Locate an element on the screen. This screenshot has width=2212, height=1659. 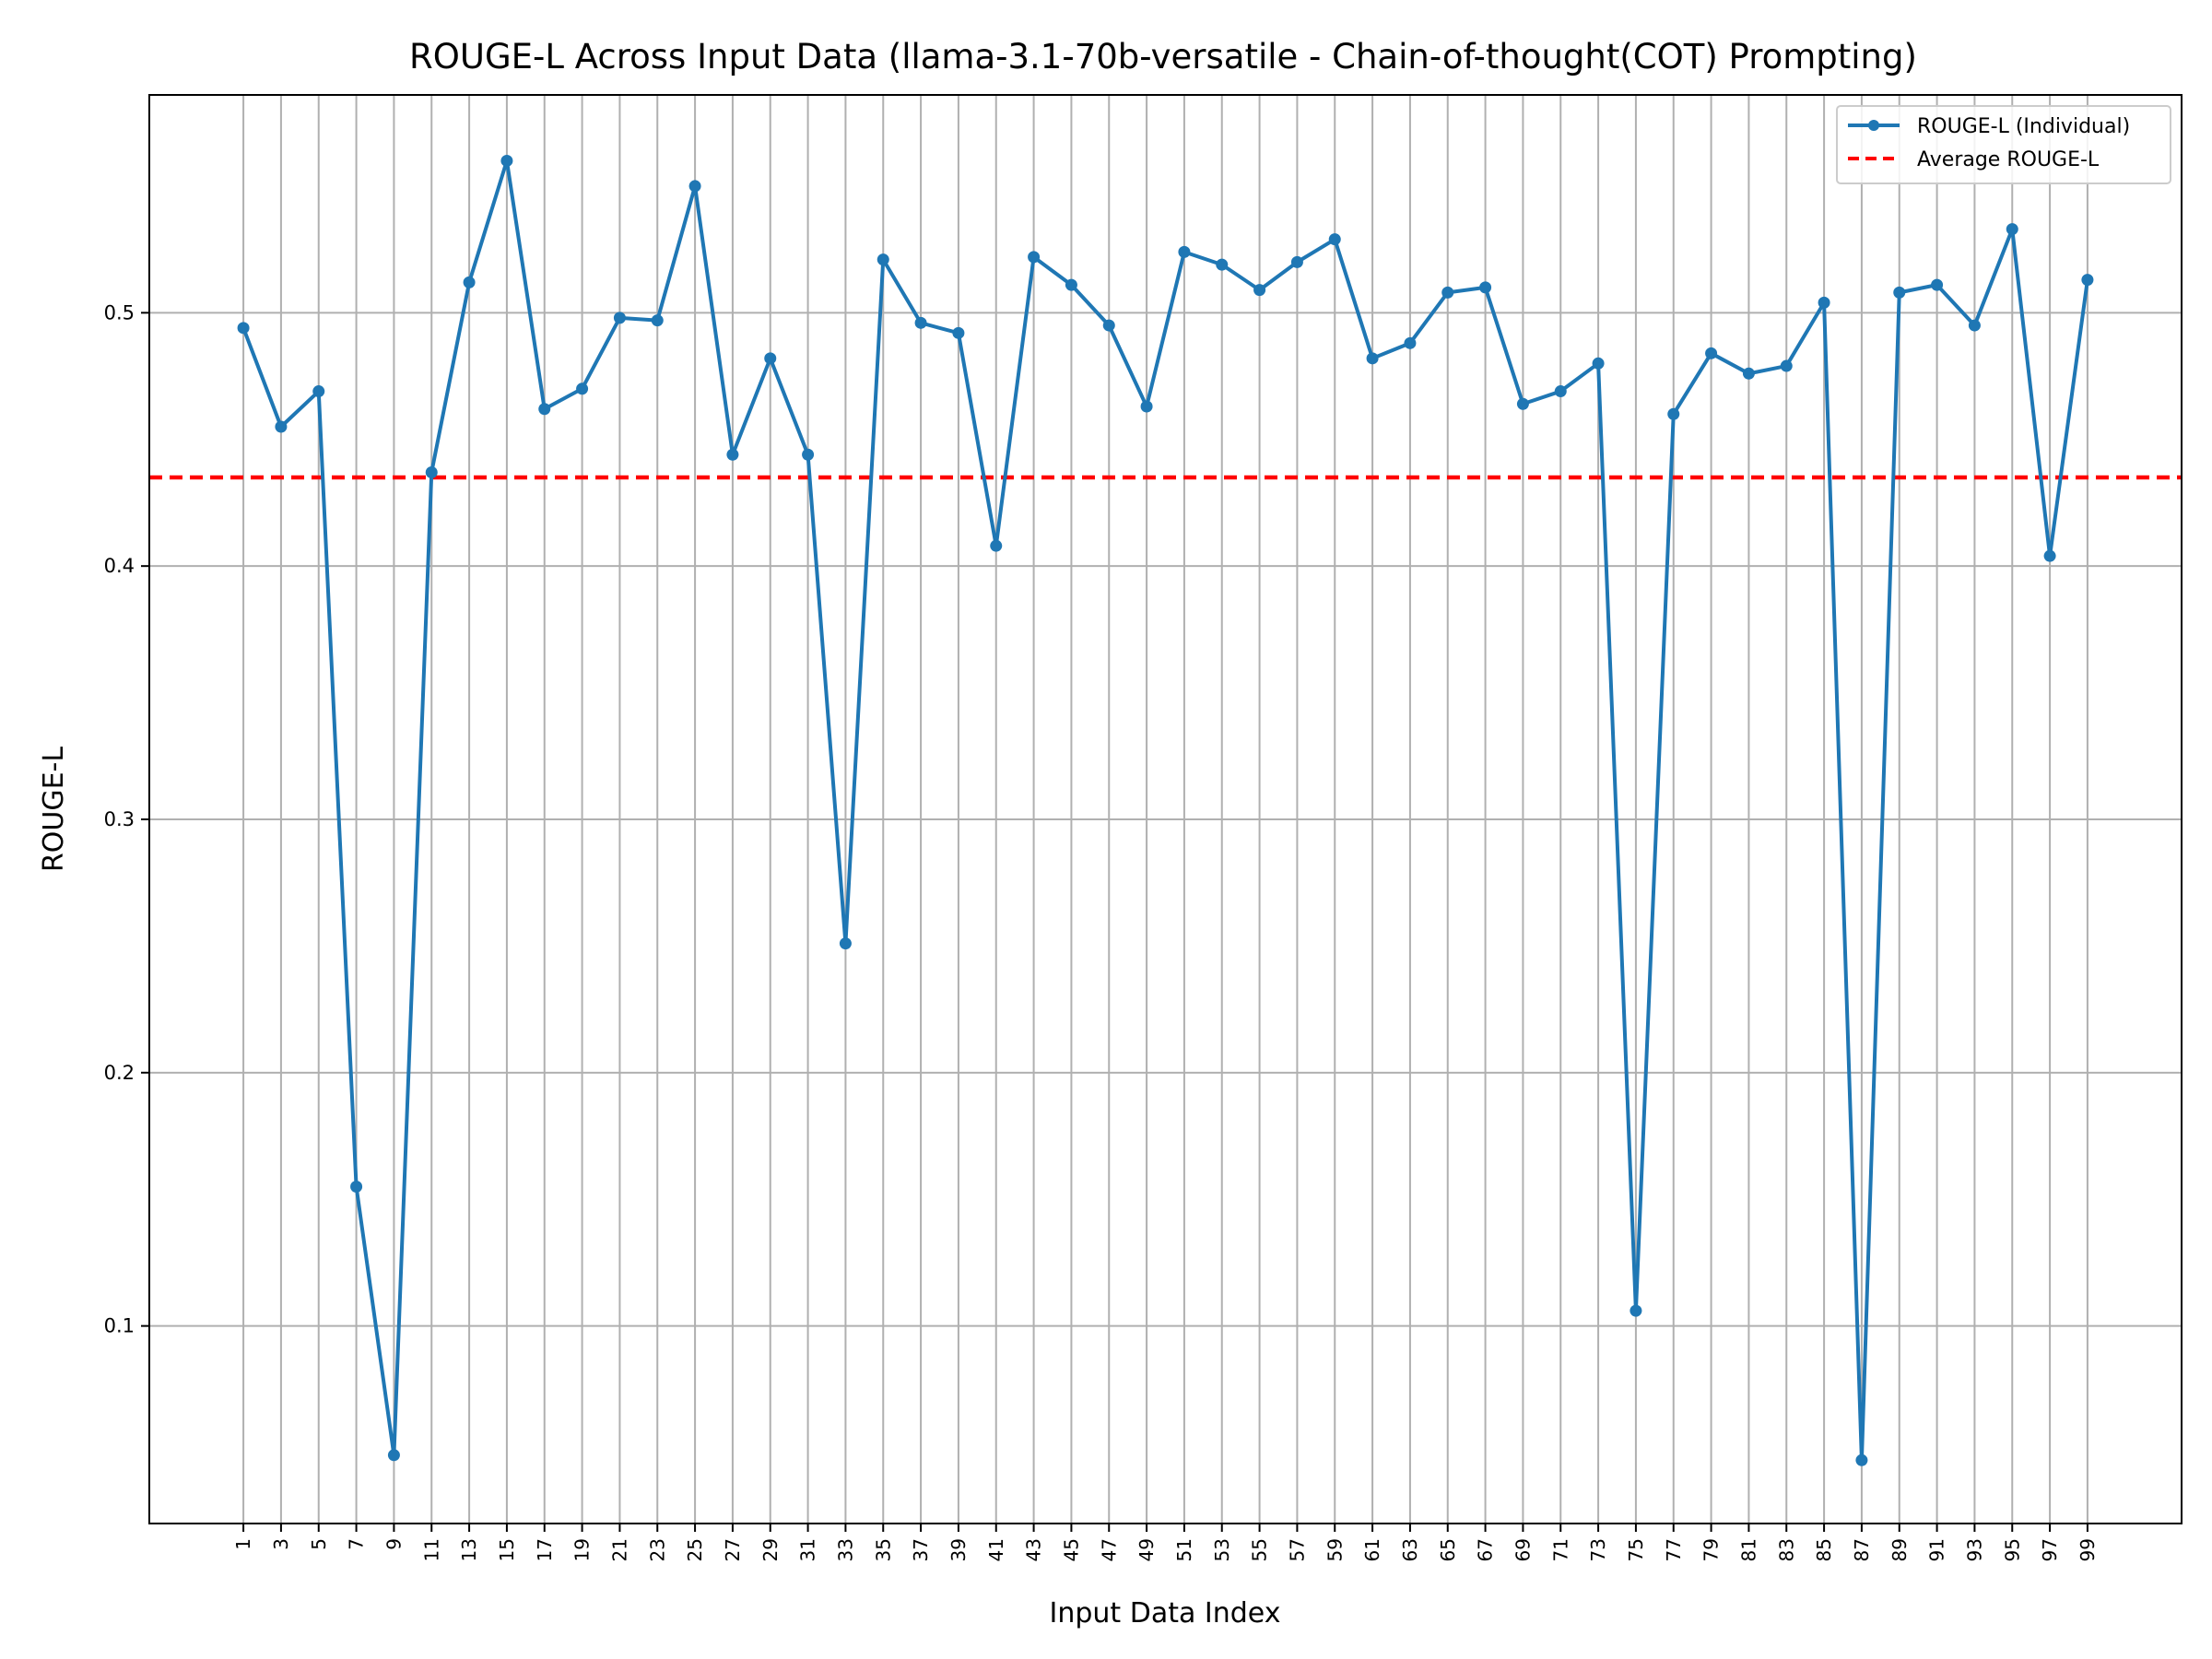
x-tick-label: 27 is located at coordinates (733, 1549).